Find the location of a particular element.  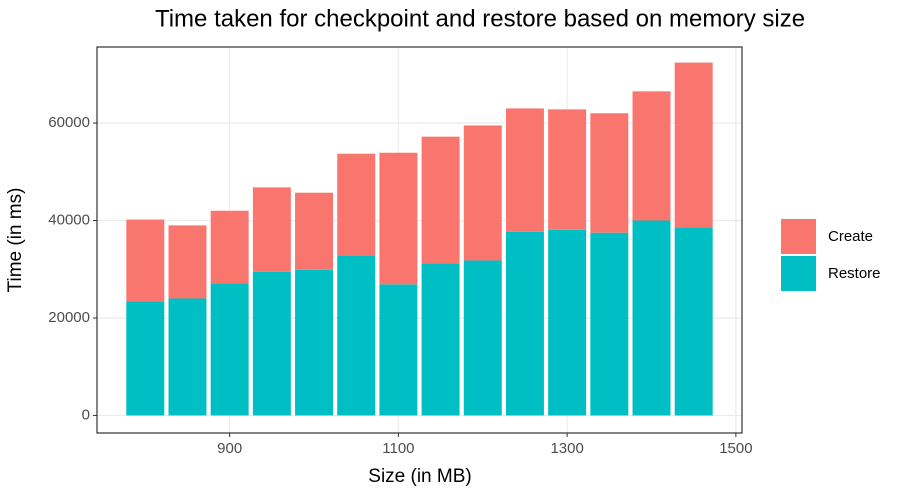

x-tick-label: 1300 is located at coordinates (566, 448).